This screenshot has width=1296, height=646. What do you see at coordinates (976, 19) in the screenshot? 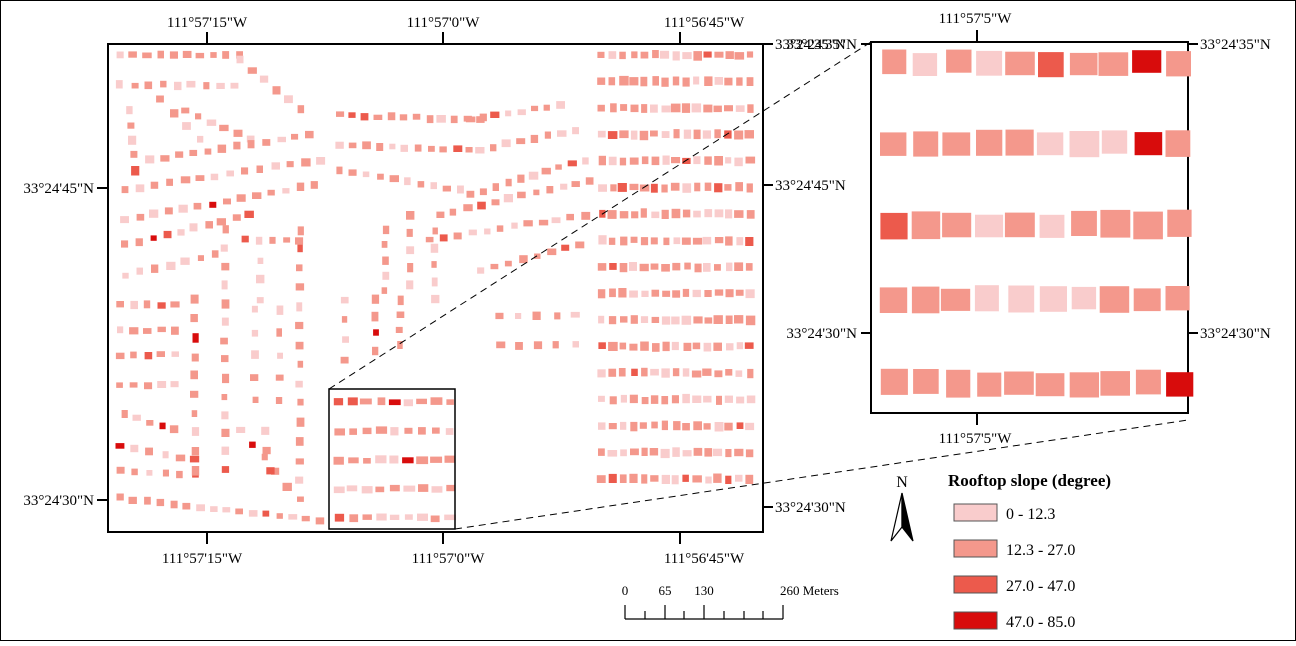
I see `inset-top-tick-label: 111°57'5"W` at bounding box center [976, 19].